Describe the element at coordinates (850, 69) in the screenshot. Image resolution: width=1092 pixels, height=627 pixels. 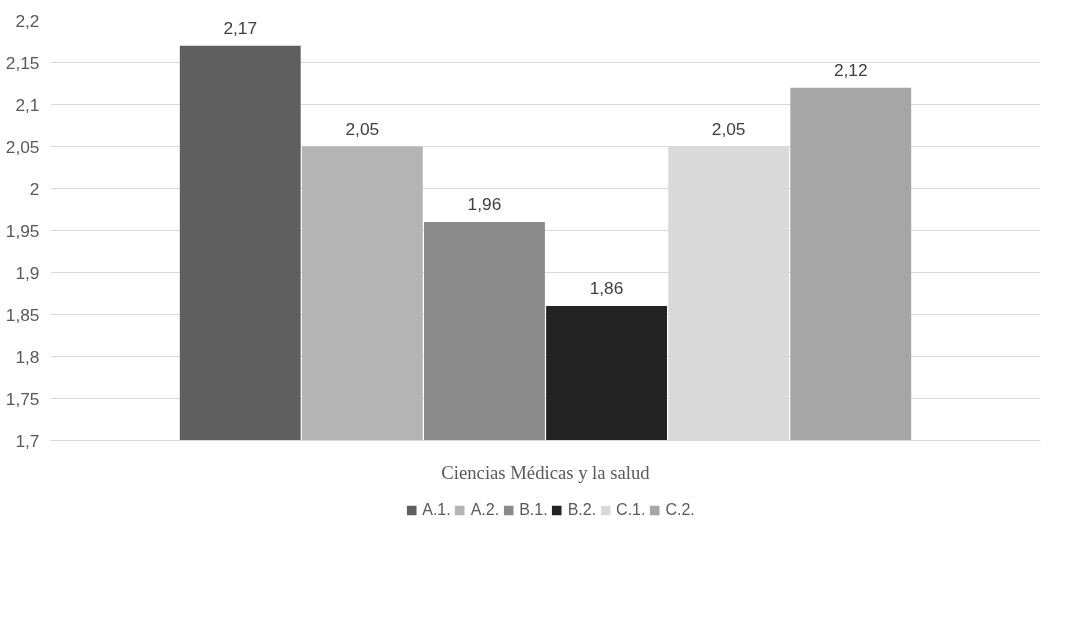
I see `data-label: 2,12` at that location.